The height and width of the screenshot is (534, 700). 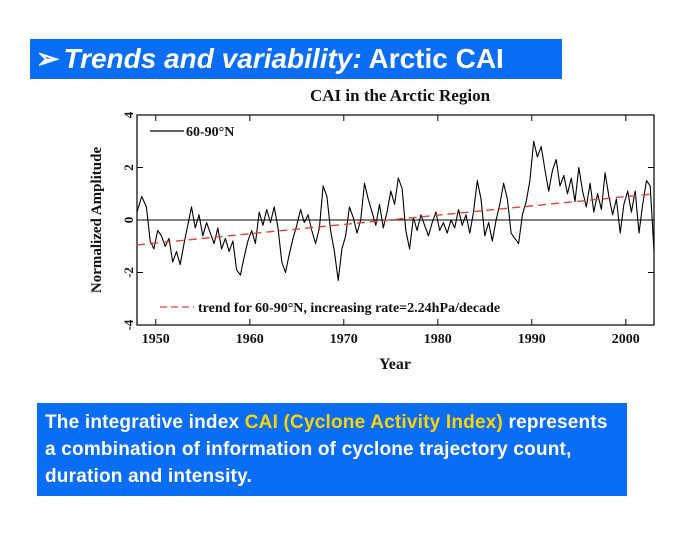 I want to click on x-tick-label: 1980, so click(x=438, y=339).